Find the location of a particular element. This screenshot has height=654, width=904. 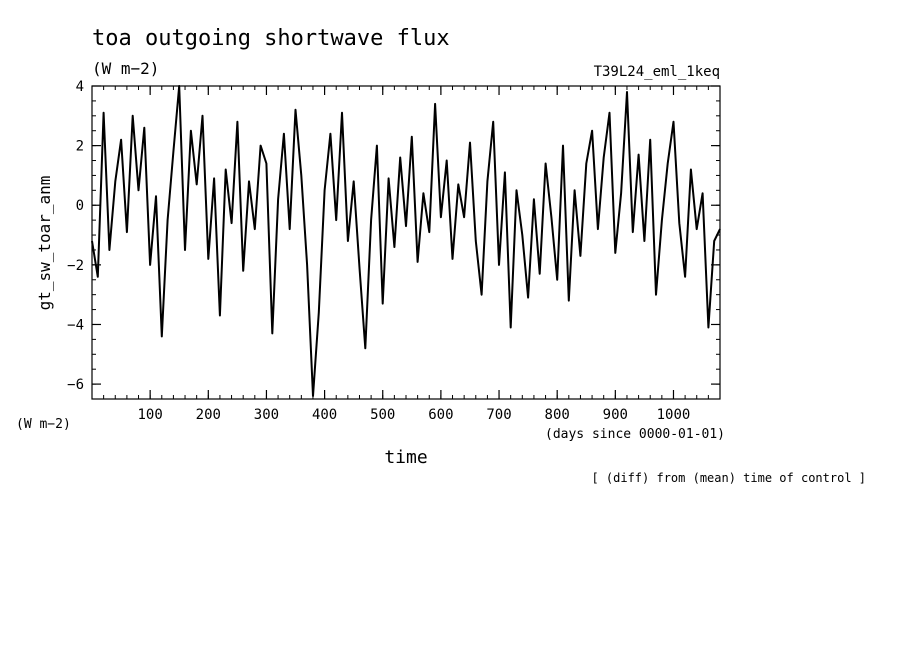

x-tick-label: 800 is located at coordinates (557, 415).